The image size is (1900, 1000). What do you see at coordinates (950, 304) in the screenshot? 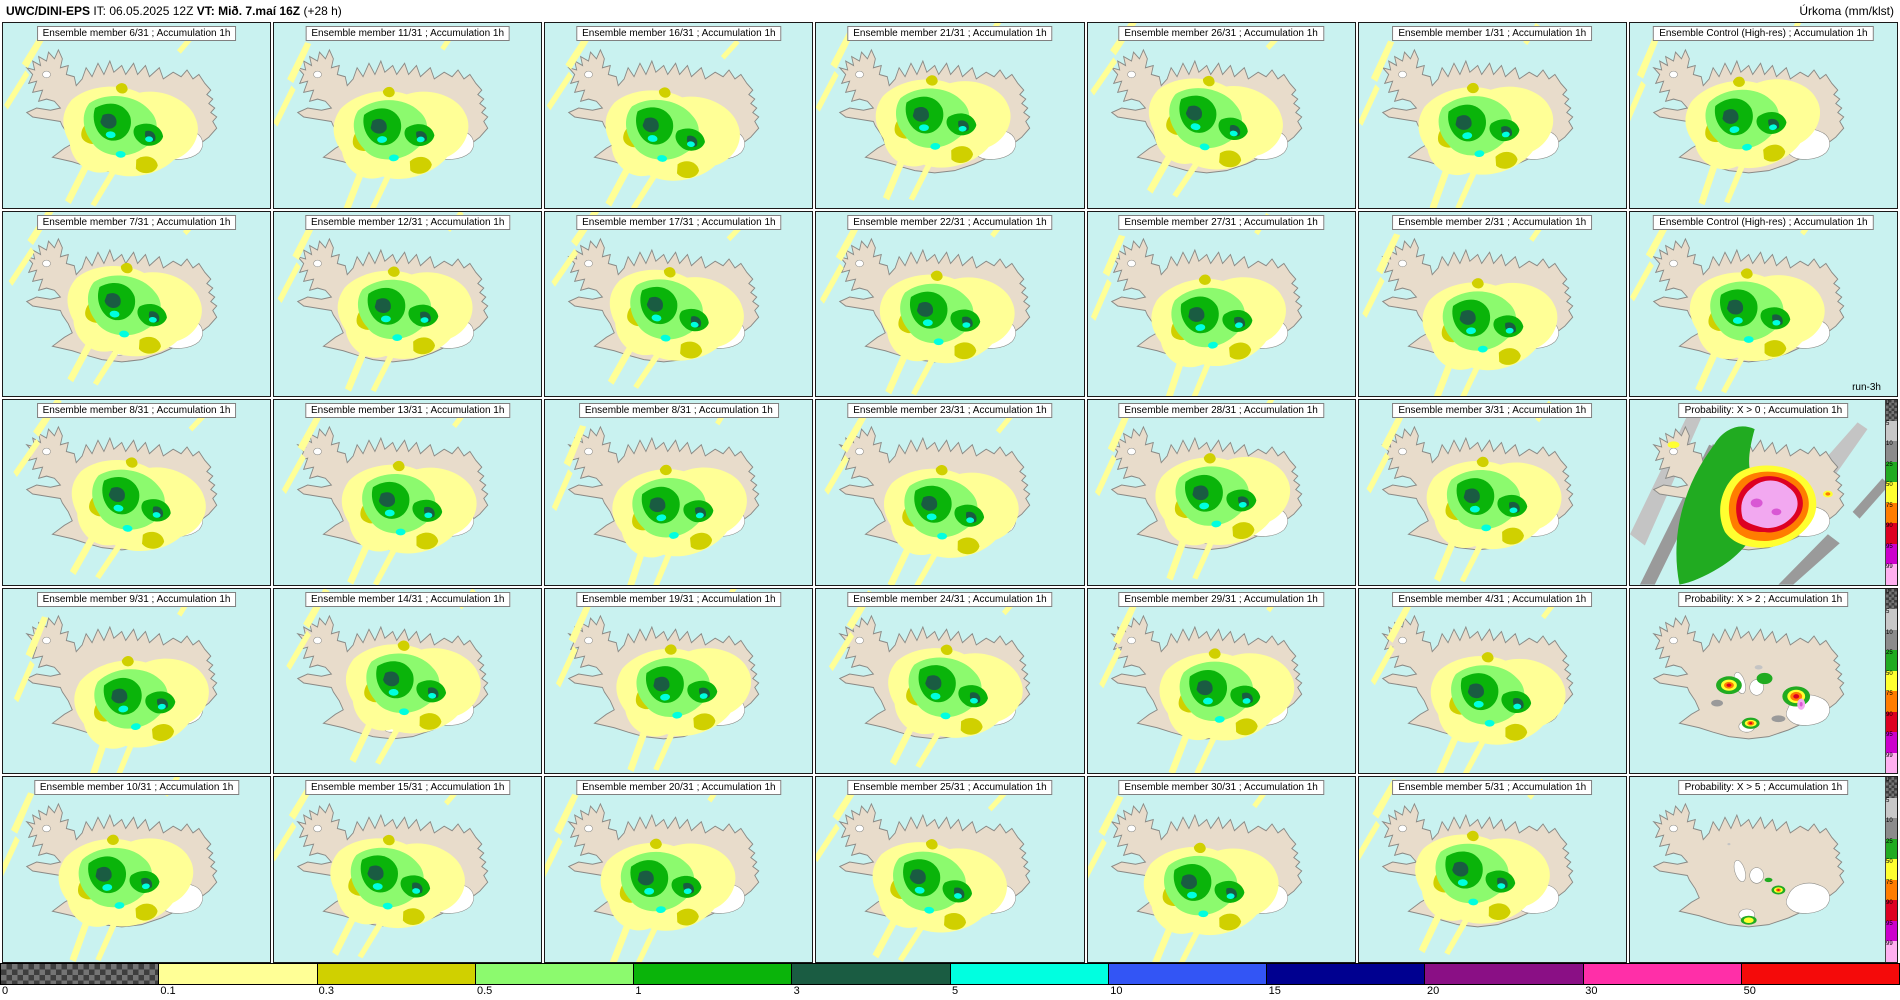
I see `forecast-panel: Ensemble member 22/31 ; Accumulation 1h` at bounding box center [950, 304].